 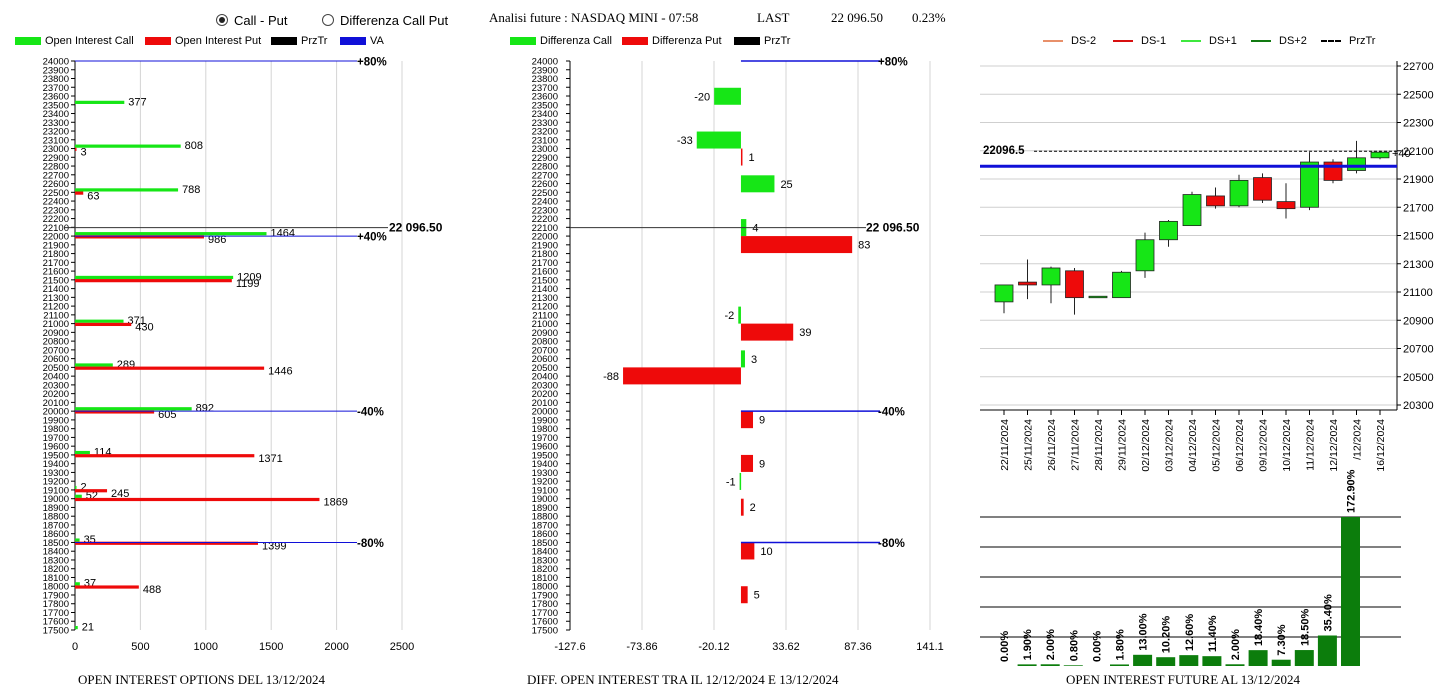 What do you see at coordinates (545, 254) in the screenshot?
I see `y-tick-label: 21800` at bounding box center [545, 254].